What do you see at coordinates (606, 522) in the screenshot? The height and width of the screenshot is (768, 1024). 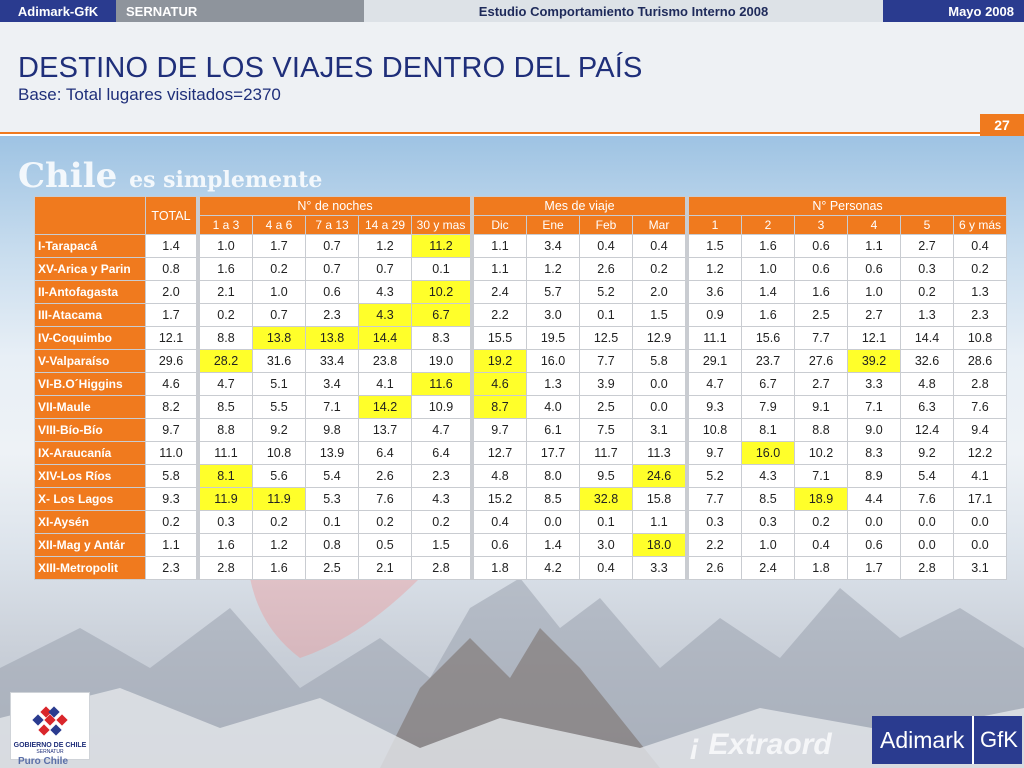 I see `mes-cell: 0.1` at bounding box center [606, 522].